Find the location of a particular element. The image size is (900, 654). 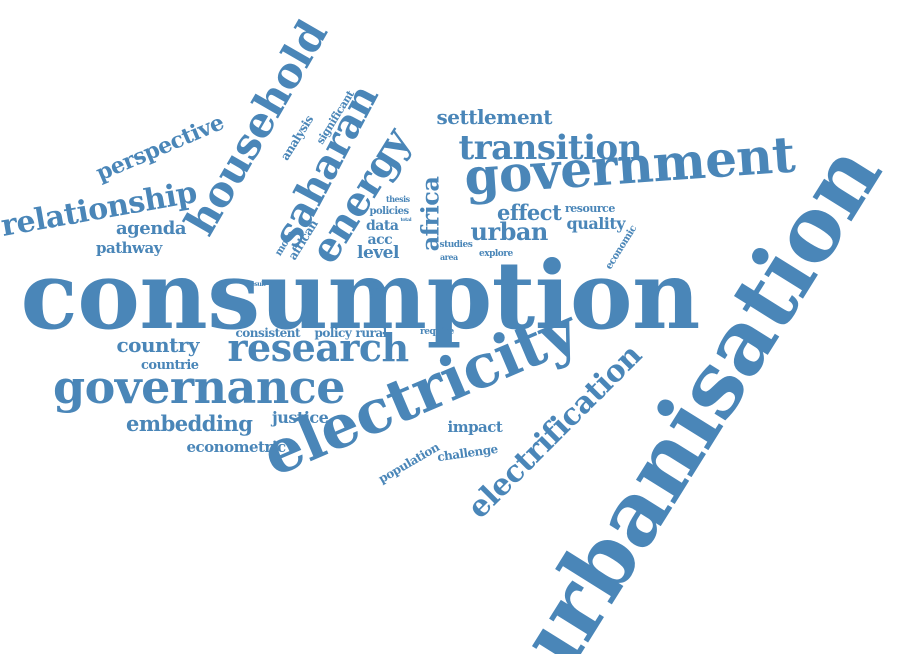

word-challenge: challenge is located at coordinates (466, 453).